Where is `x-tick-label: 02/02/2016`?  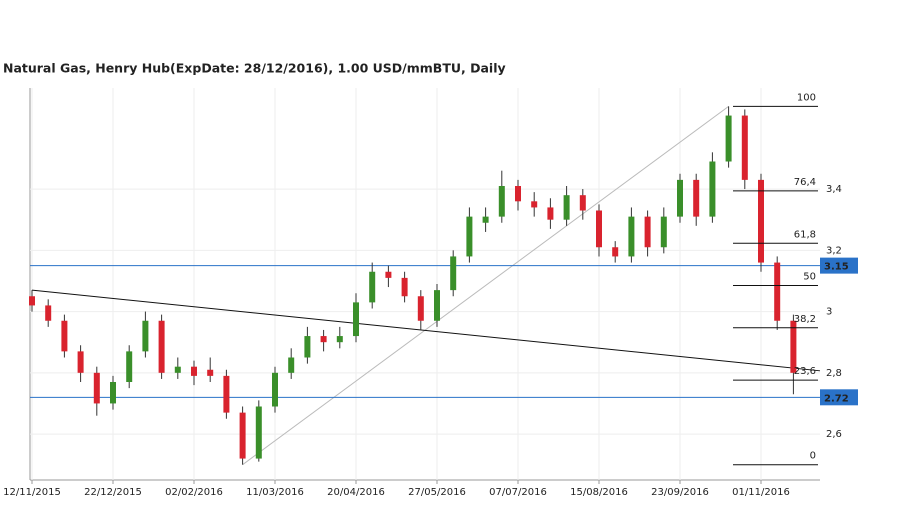 x-tick-label: 02/02/2016 is located at coordinates (194, 492).